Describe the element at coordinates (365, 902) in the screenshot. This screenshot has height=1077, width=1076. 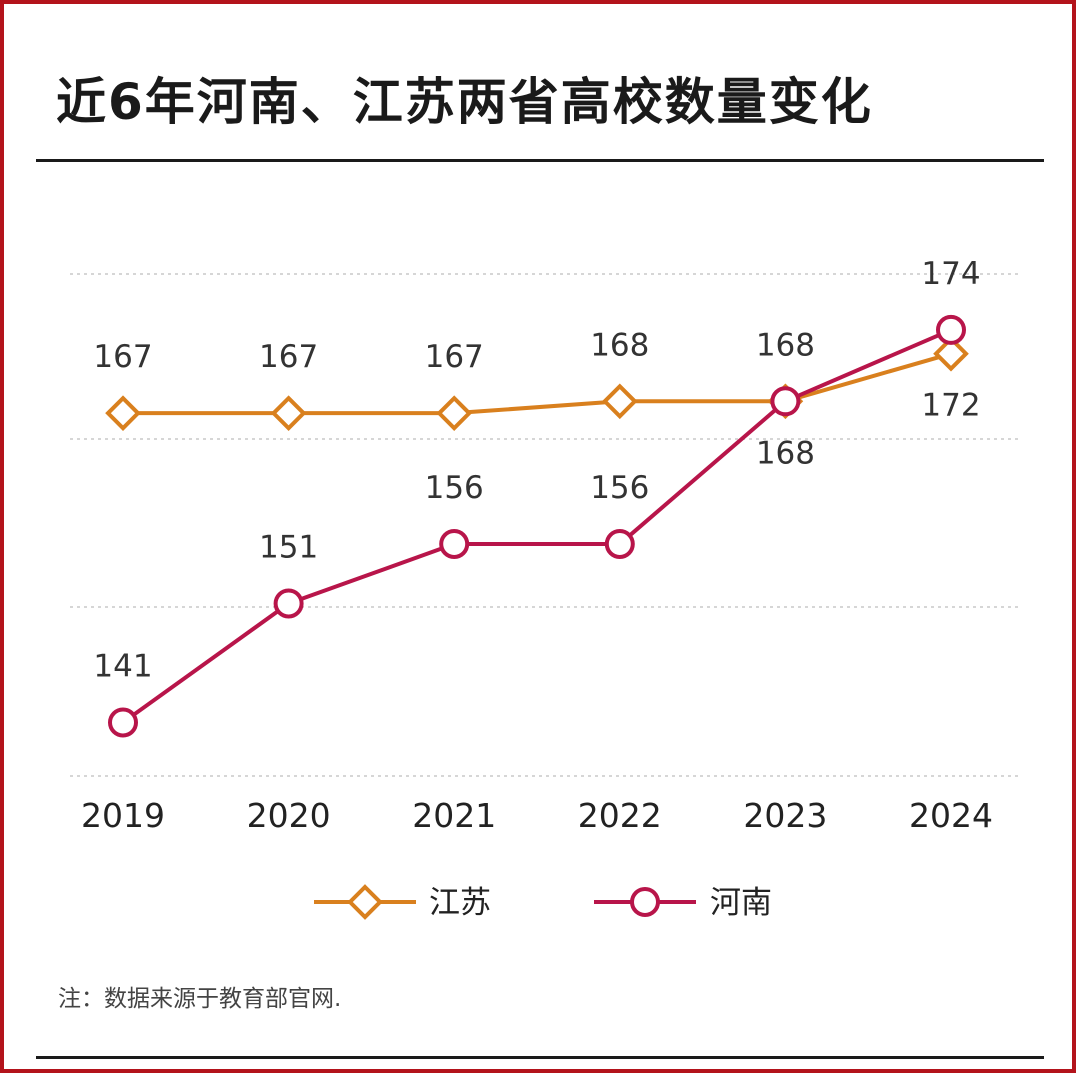
I see `legend-diamond-icon` at that location.